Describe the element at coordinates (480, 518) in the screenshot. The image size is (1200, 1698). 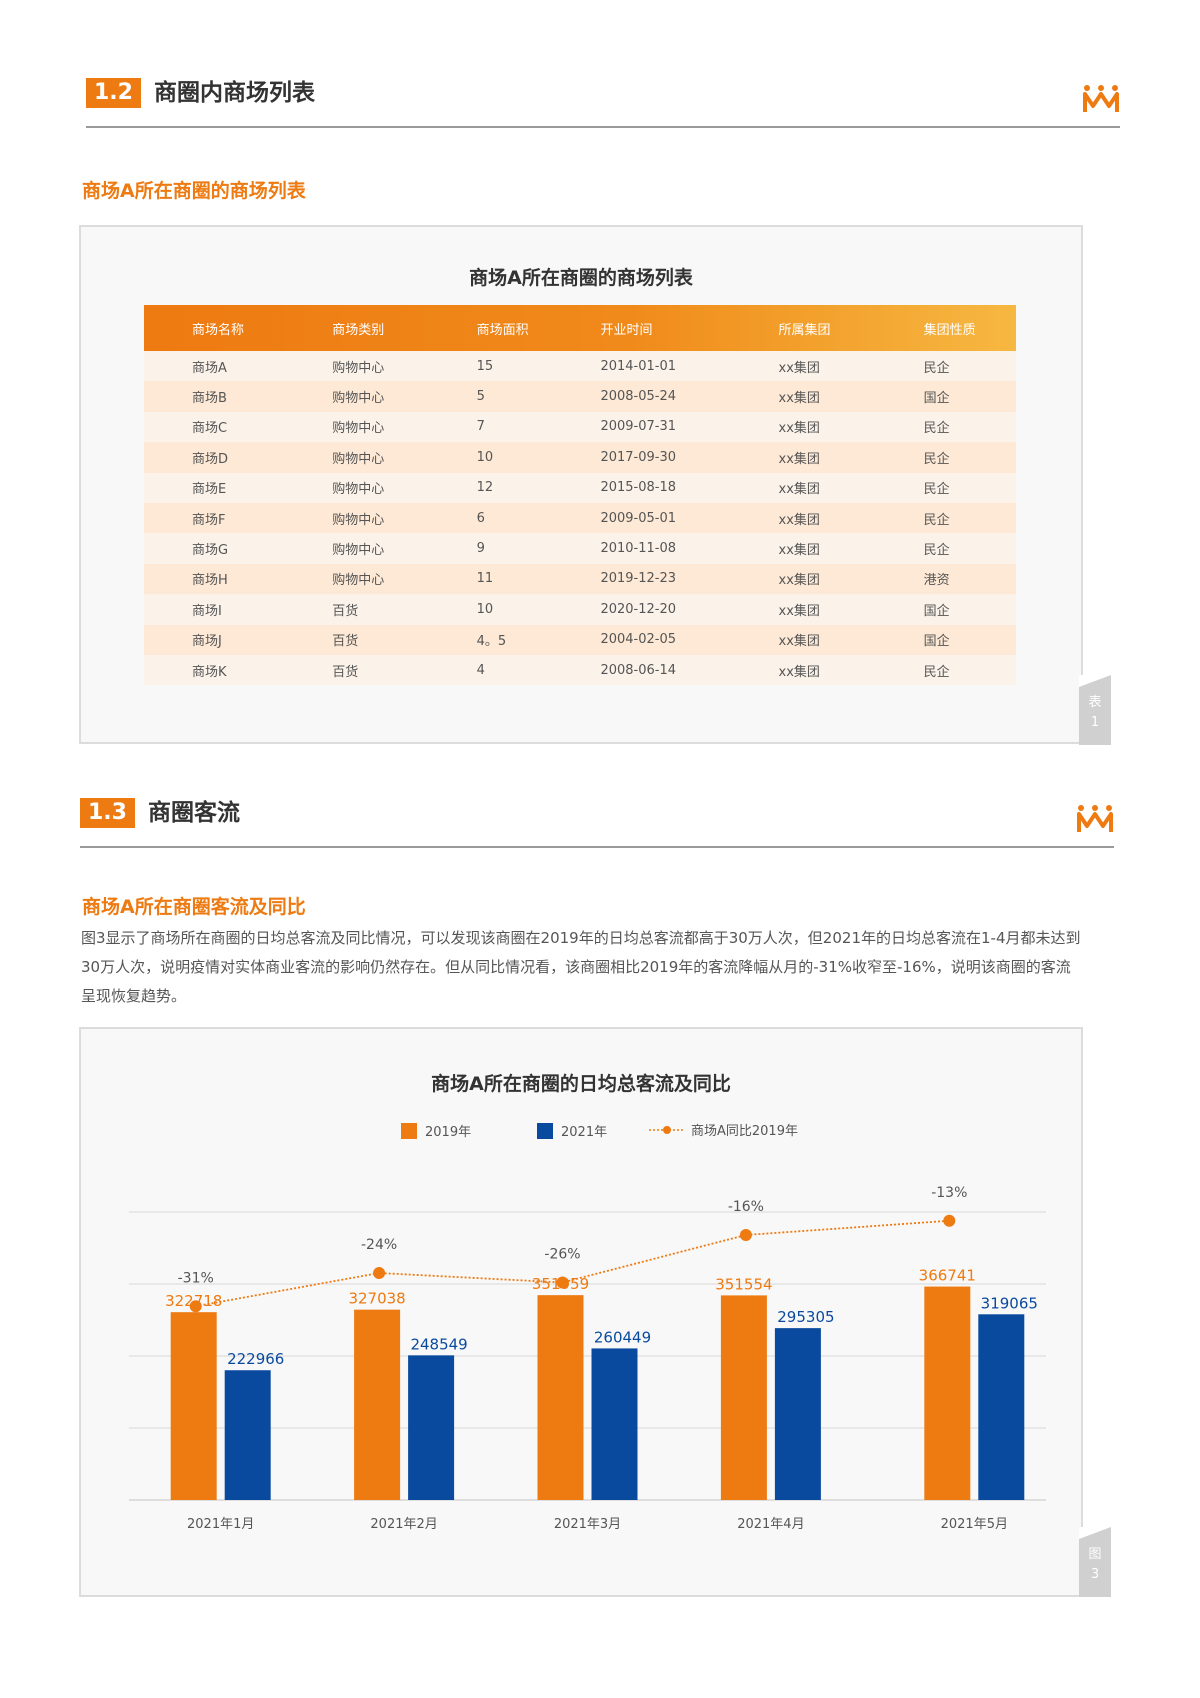
I see `table-cell: 6` at that location.